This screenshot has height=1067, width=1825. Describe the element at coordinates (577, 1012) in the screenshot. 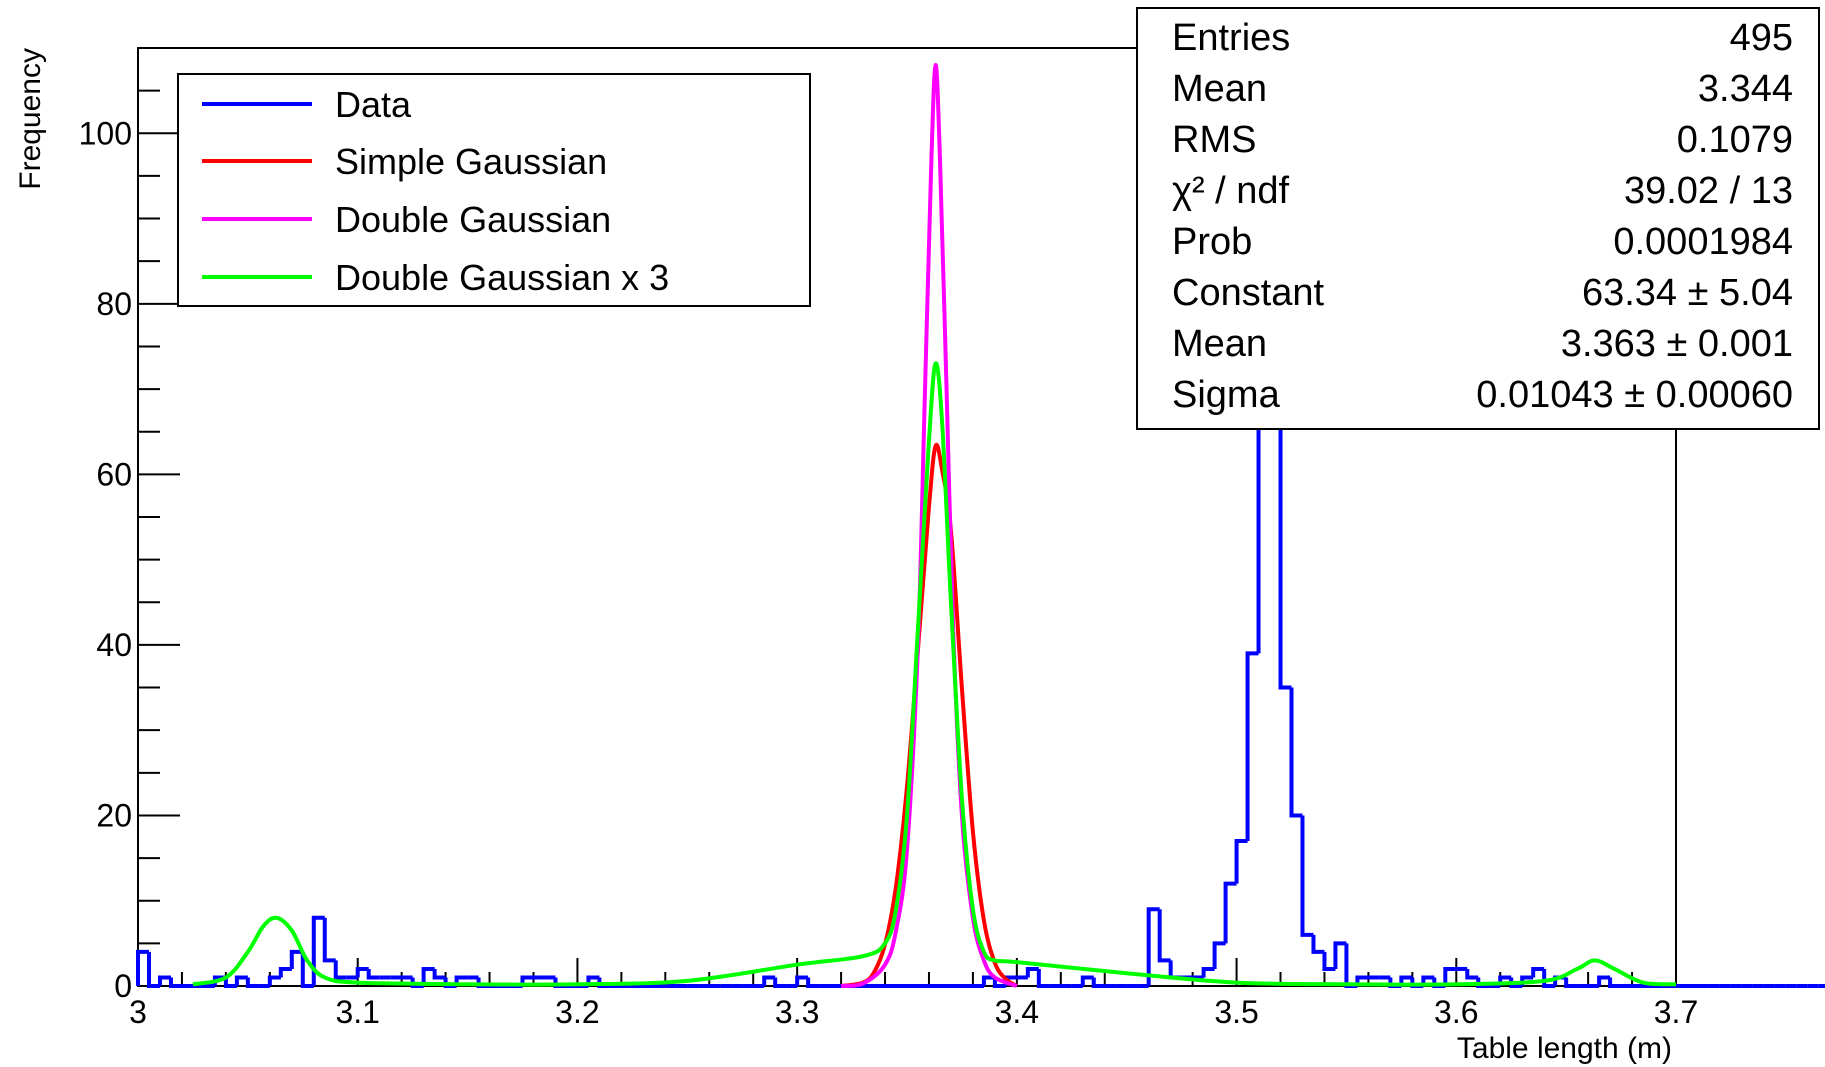

I see `x-tick-label: 3.2` at that location.